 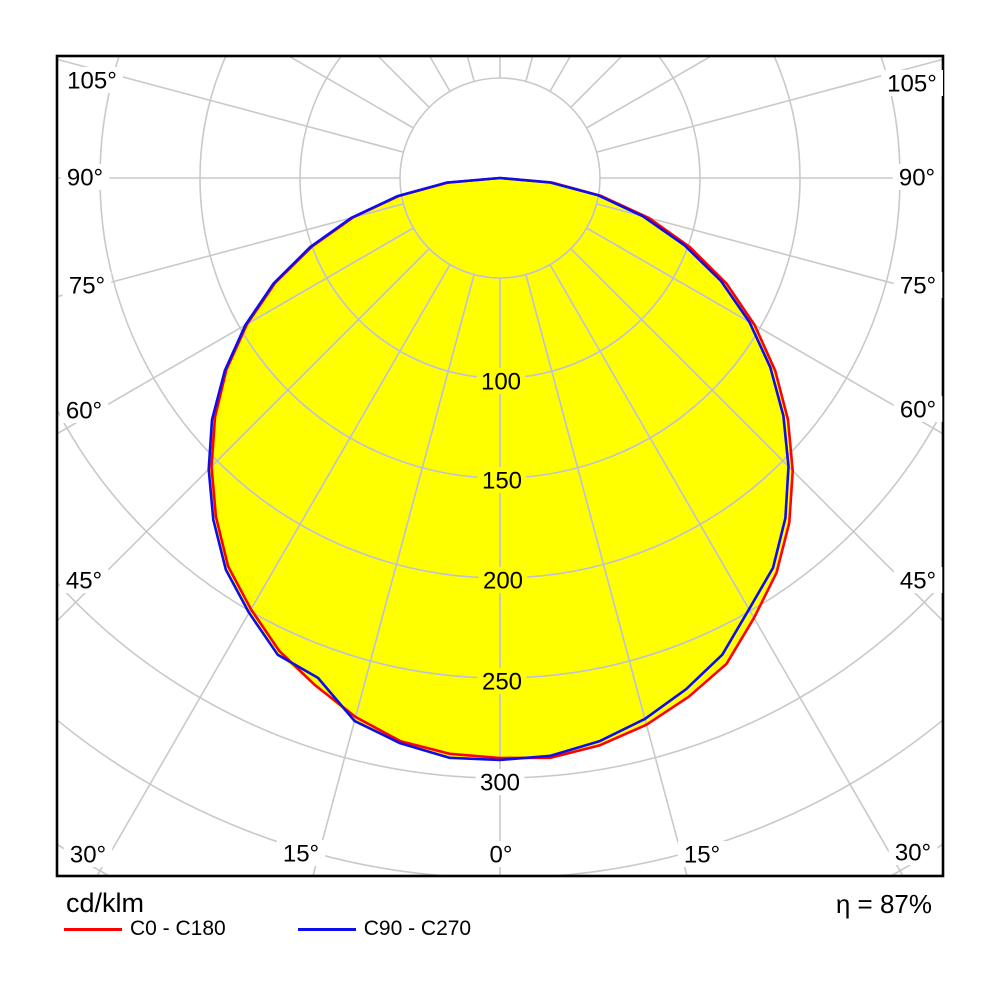 I want to click on legend-label-c90-c270: C90 - C270, so click(x=417, y=928).